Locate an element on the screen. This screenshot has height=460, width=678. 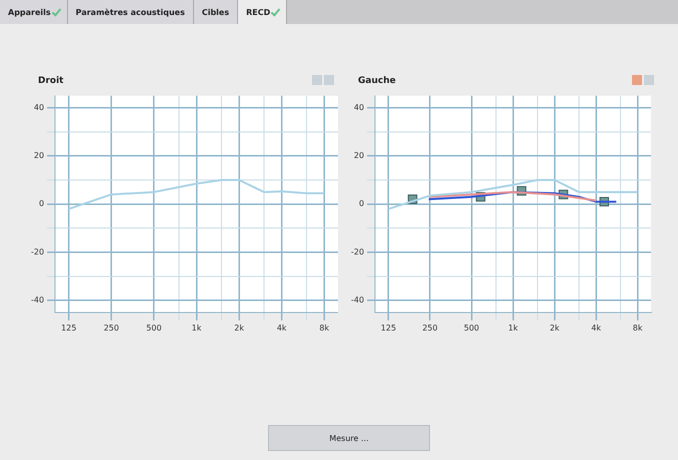
text: Appareils is located at coordinates (29, 12).